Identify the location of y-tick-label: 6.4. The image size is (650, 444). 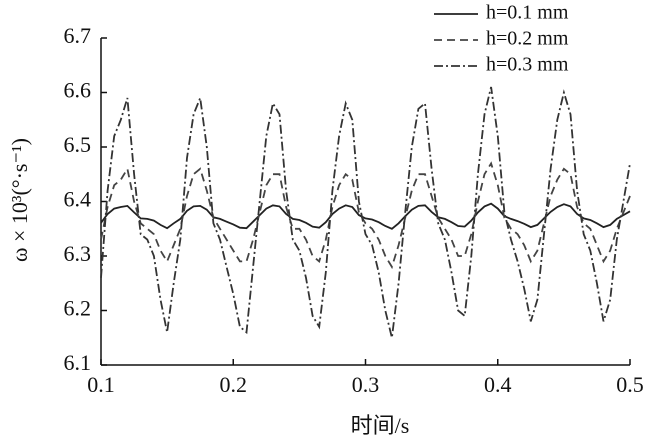
(78, 199).